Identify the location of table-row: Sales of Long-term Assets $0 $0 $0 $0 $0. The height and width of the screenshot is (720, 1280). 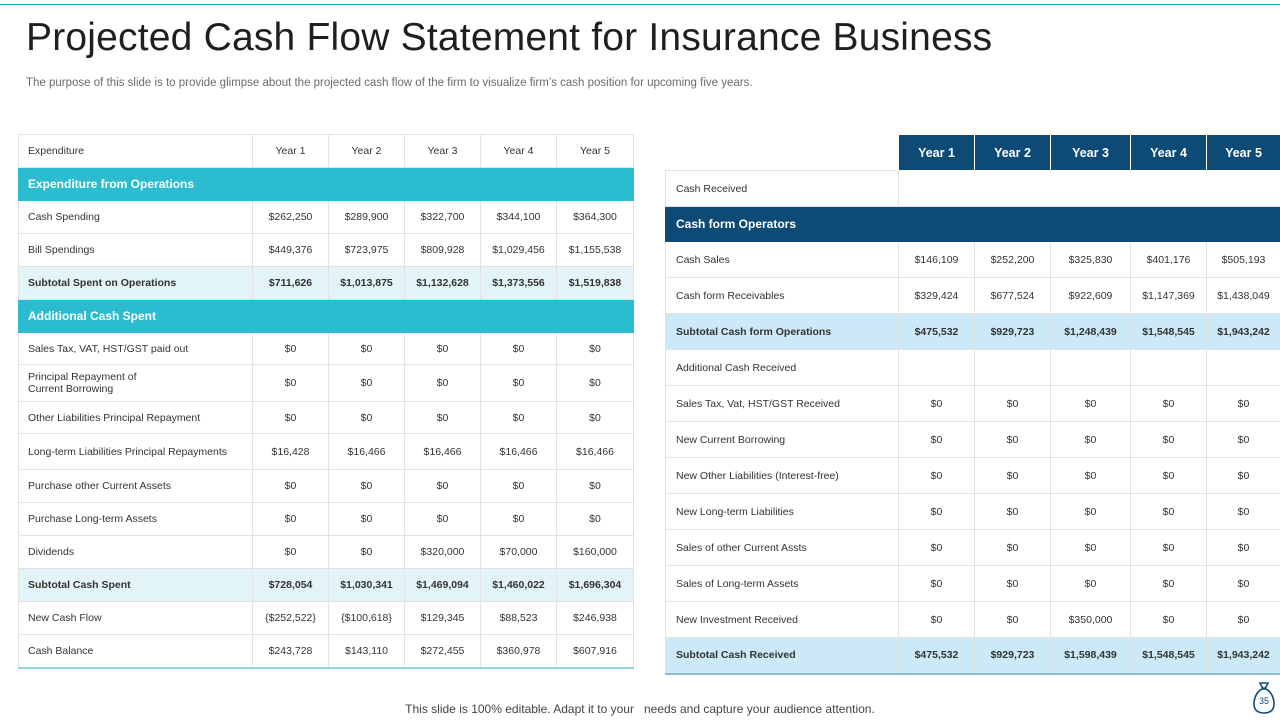
(972, 583).